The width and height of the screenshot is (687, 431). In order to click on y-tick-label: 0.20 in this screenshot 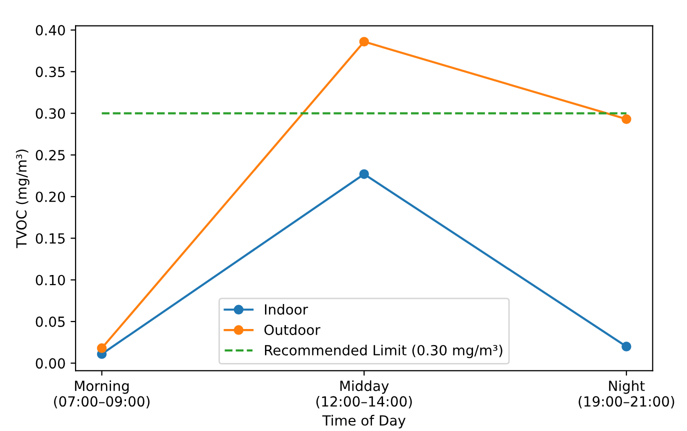, I will do `click(50, 197)`.